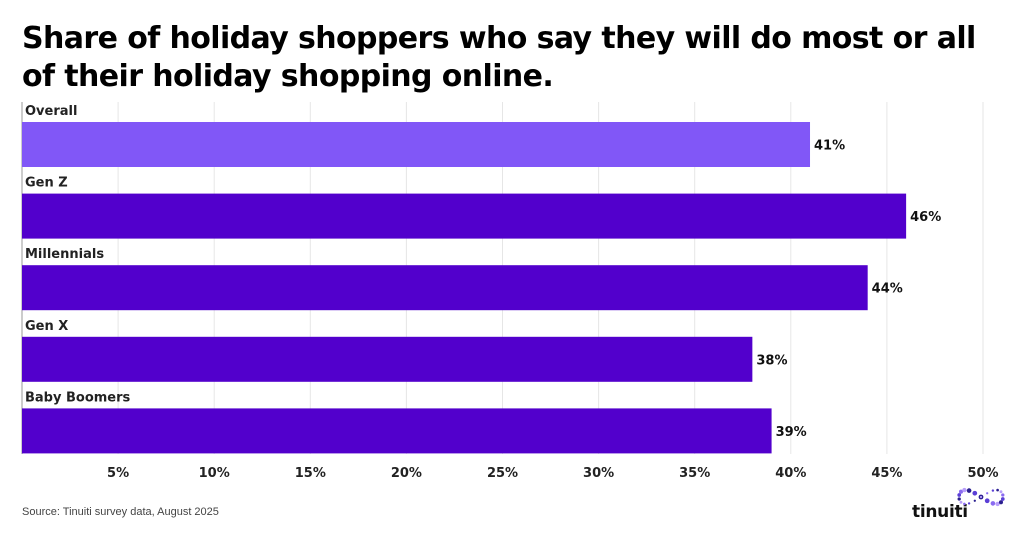 This screenshot has width=1024, height=535. I want to click on x-tick-label: 50%, so click(982, 473).